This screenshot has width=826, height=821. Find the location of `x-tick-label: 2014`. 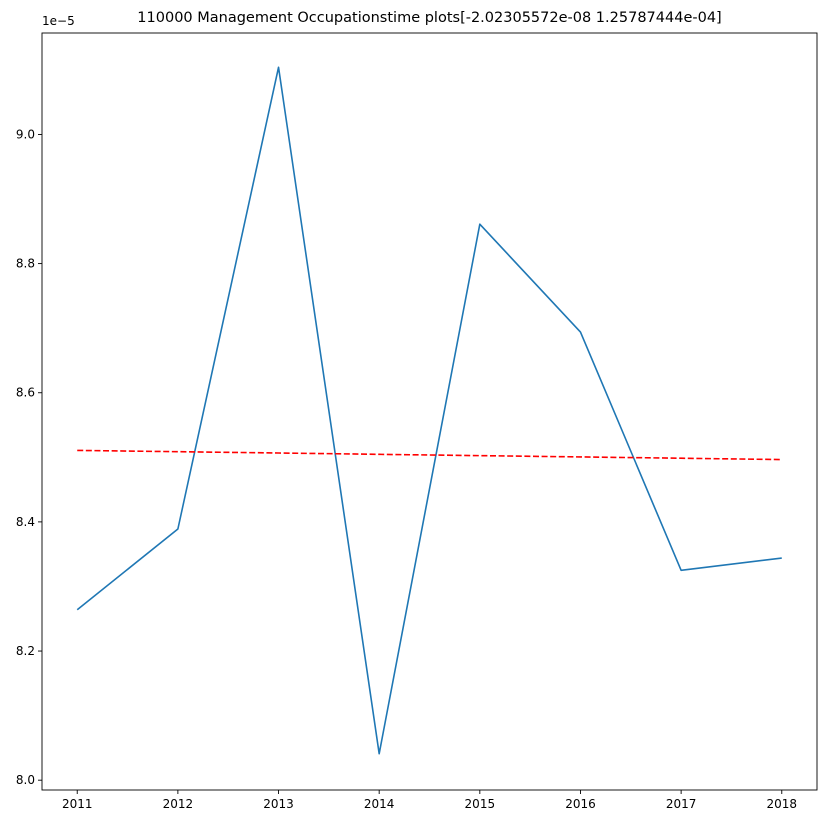

x-tick-label: 2014 is located at coordinates (379, 804).